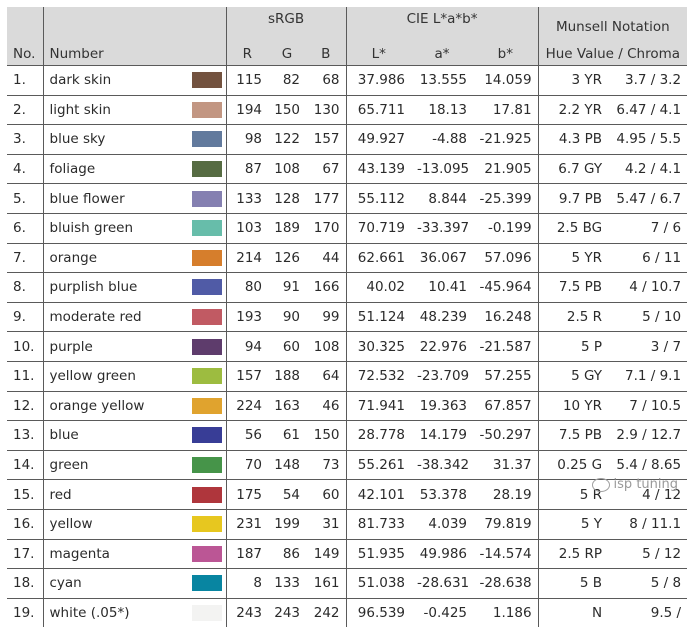 This screenshot has width=690, height=627. I want to click on cell-l: 28.778, so click(378, 436).